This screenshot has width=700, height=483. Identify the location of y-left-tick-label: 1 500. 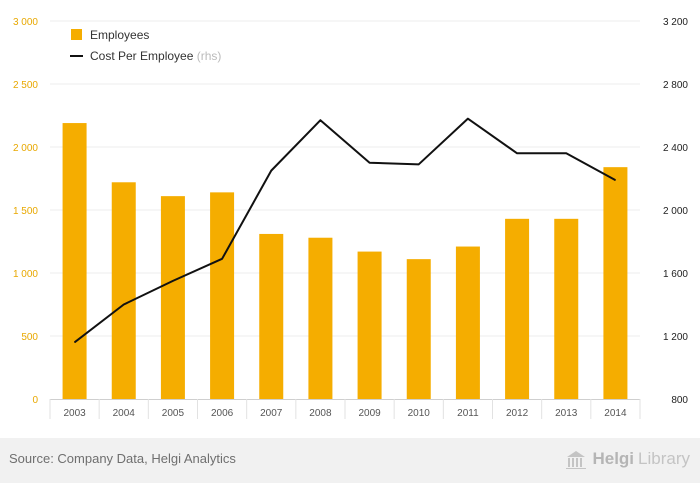
(25, 211).